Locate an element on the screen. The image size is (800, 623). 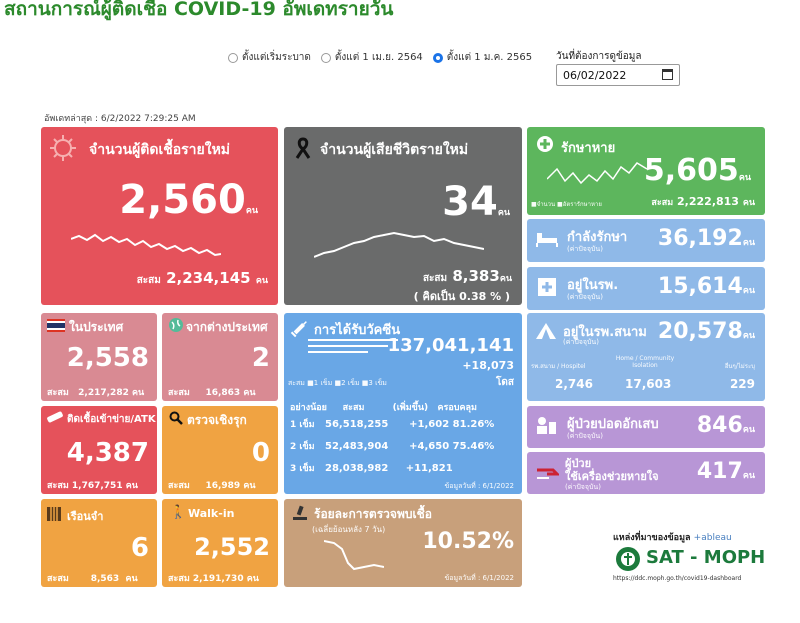
card-subtitle: (เฉลี่ยย้อนหลัง 7 วัน) is located at coordinates (349, 529).